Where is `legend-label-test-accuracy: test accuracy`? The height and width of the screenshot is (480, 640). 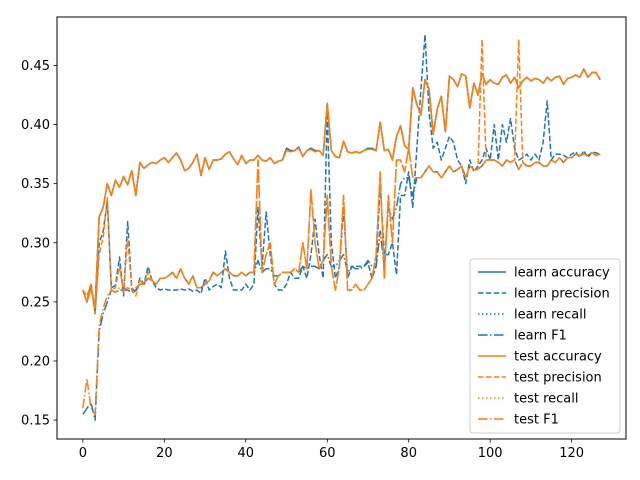
legend-label-test-accuracy: test accuracy is located at coordinates (558, 357).